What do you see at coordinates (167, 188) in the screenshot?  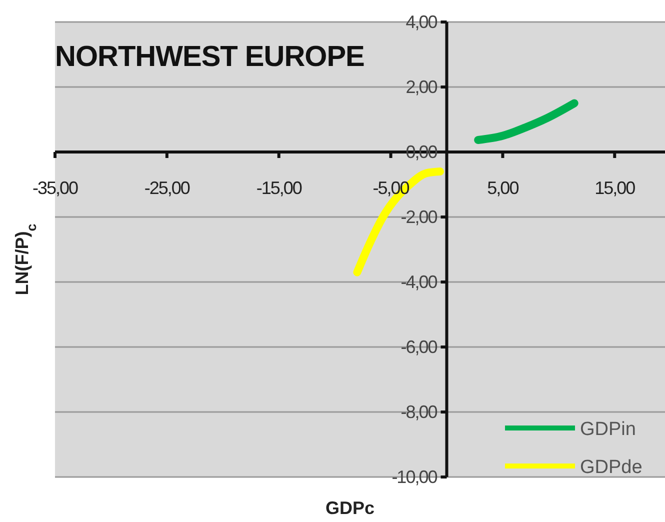 I see `x-tick-label: -25,00` at bounding box center [167, 188].